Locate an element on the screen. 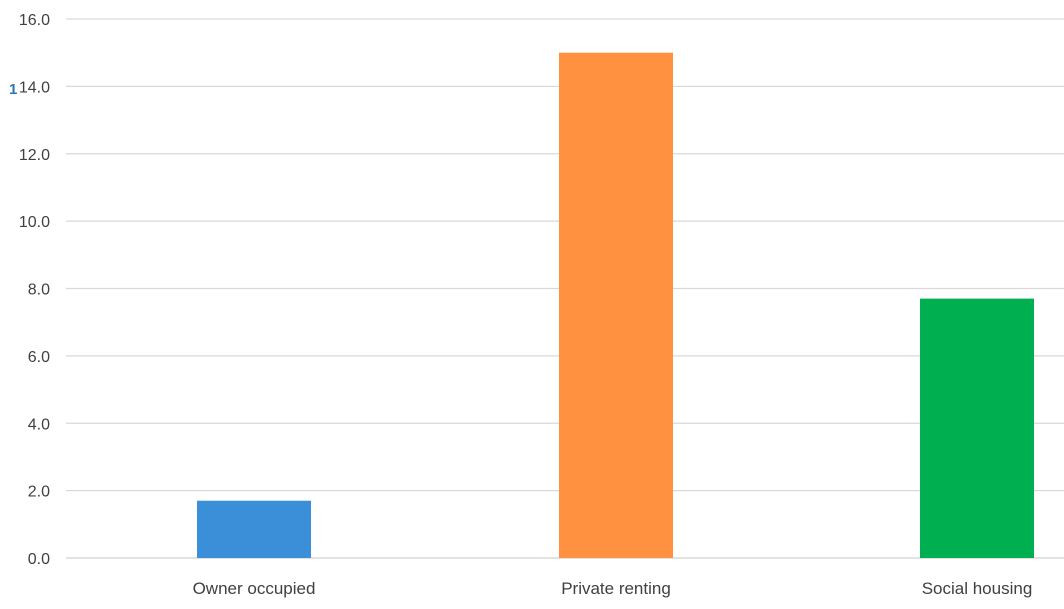 Image resolution: width=1064 pixels, height=609 pixels. y-tick-label: 0.0 is located at coordinates (39, 559).